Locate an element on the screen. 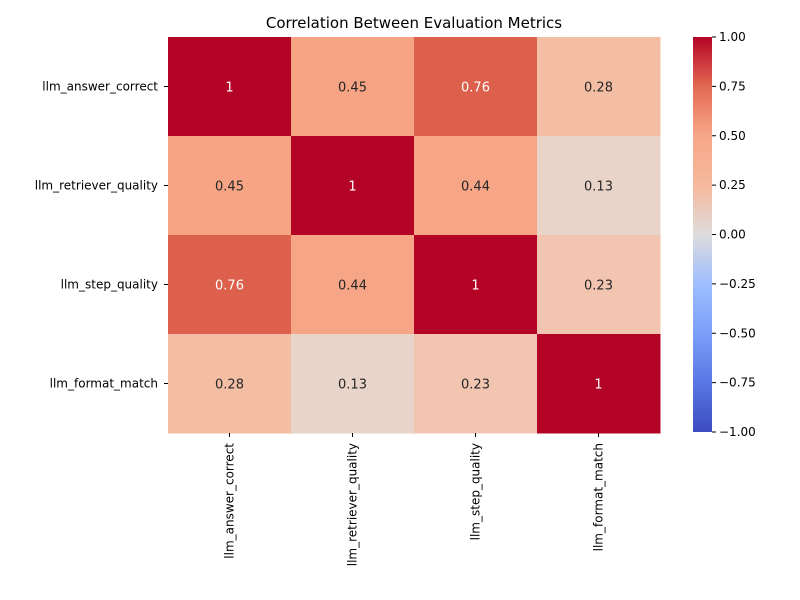  colorbar-tick-label: −0.25 is located at coordinates (737, 284).